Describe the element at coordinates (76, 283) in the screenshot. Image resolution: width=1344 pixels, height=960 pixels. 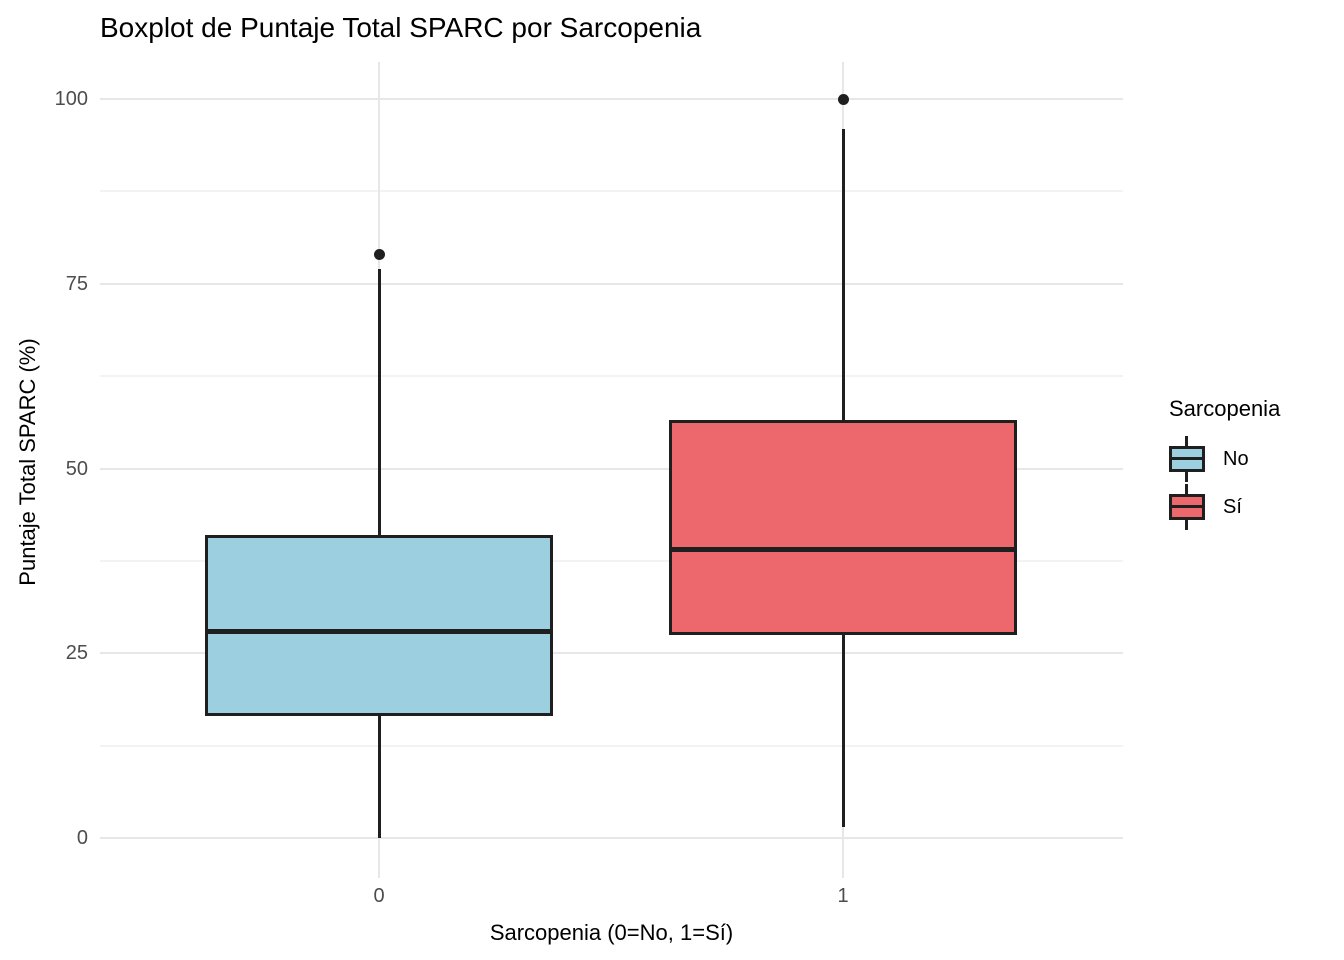
I see `y-tick-label: 75` at that location.